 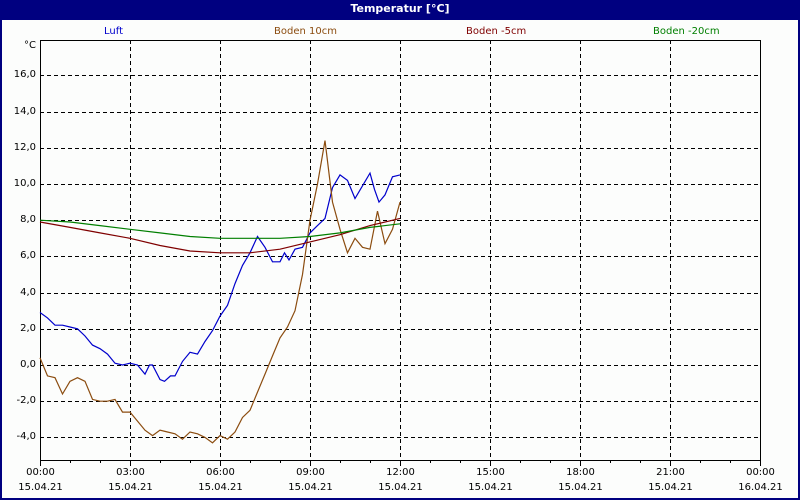 What do you see at coordinates (28, 255) in the screenshot?
I see `y-tick-label: 6,0` at bounding box center [28, 255].